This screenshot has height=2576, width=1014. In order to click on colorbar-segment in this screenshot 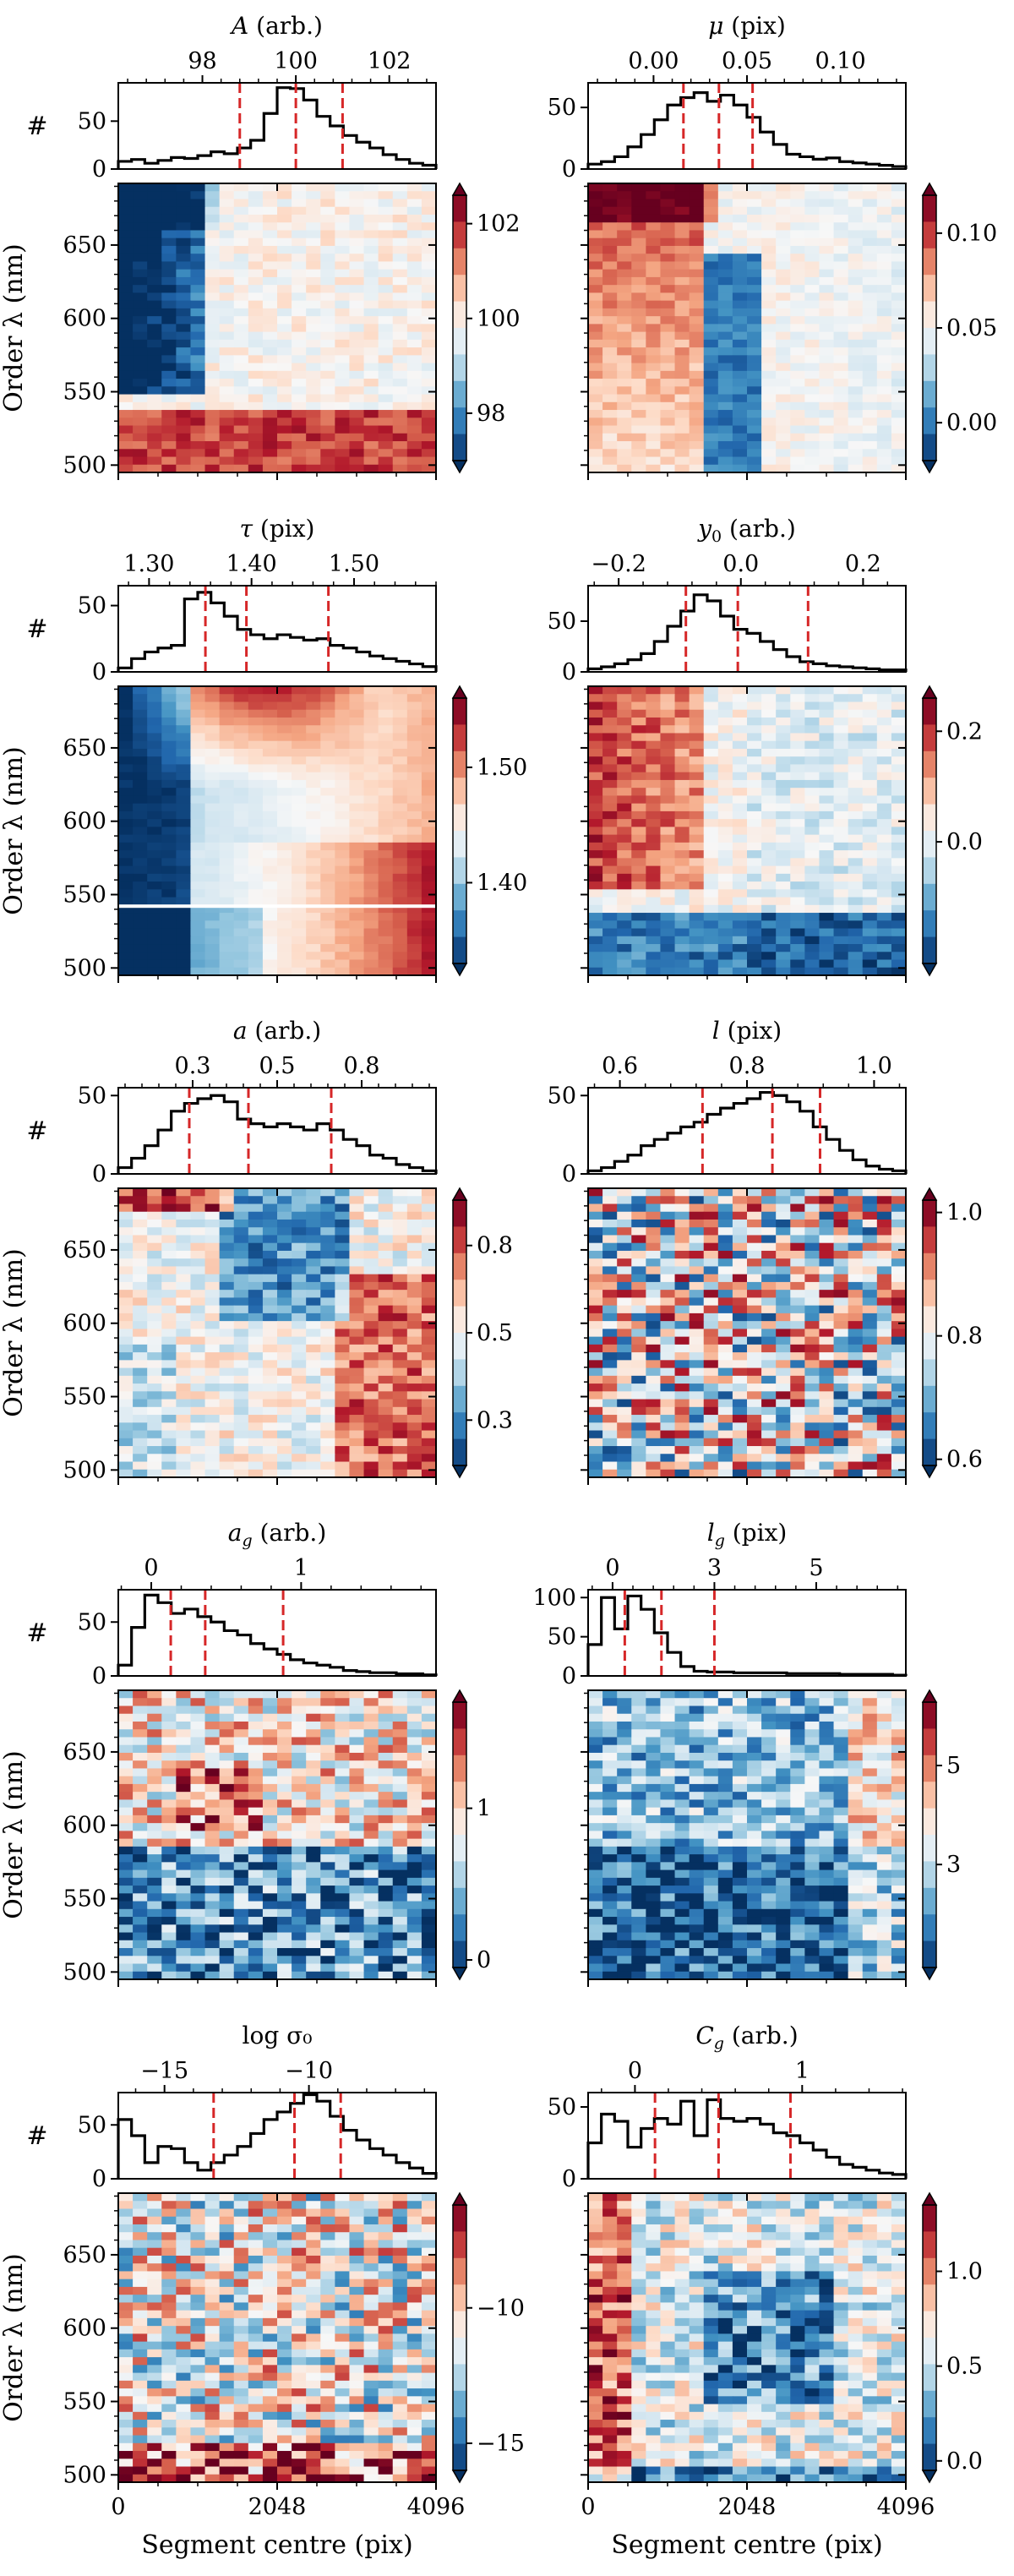, I will do `click(459, 289)`.